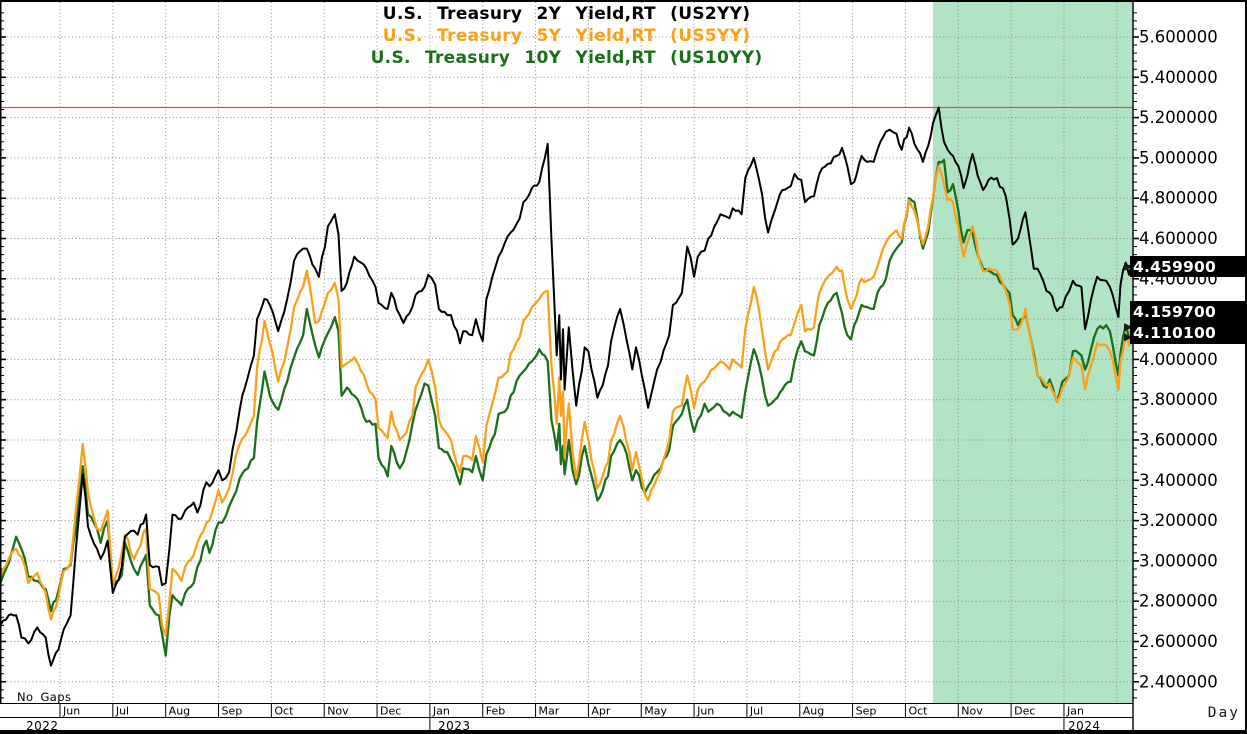  I want to click on x-axis-month-label: Mar, so click(549, 711).